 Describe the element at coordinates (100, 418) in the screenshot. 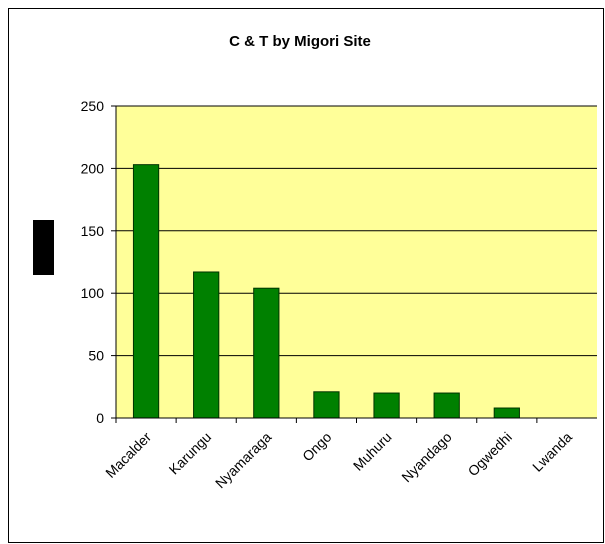

I see `y-tick-label: 0` at that location.